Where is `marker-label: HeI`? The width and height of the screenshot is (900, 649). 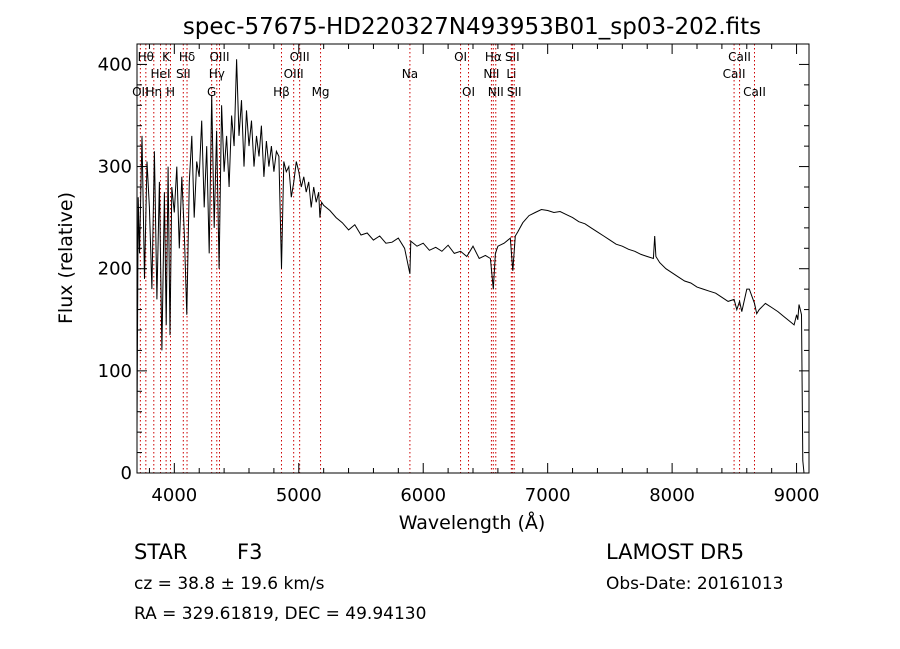 marker-label: HeI is located at coordinates (161, 74).